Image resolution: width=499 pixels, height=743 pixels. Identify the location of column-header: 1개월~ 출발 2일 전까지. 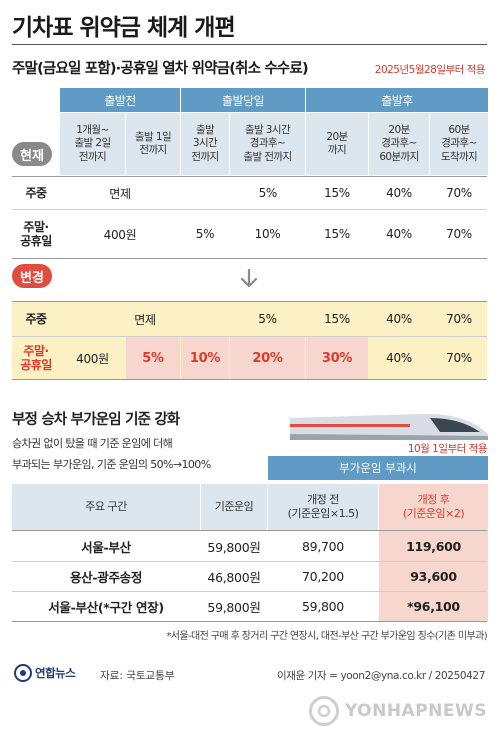
(92, 144).